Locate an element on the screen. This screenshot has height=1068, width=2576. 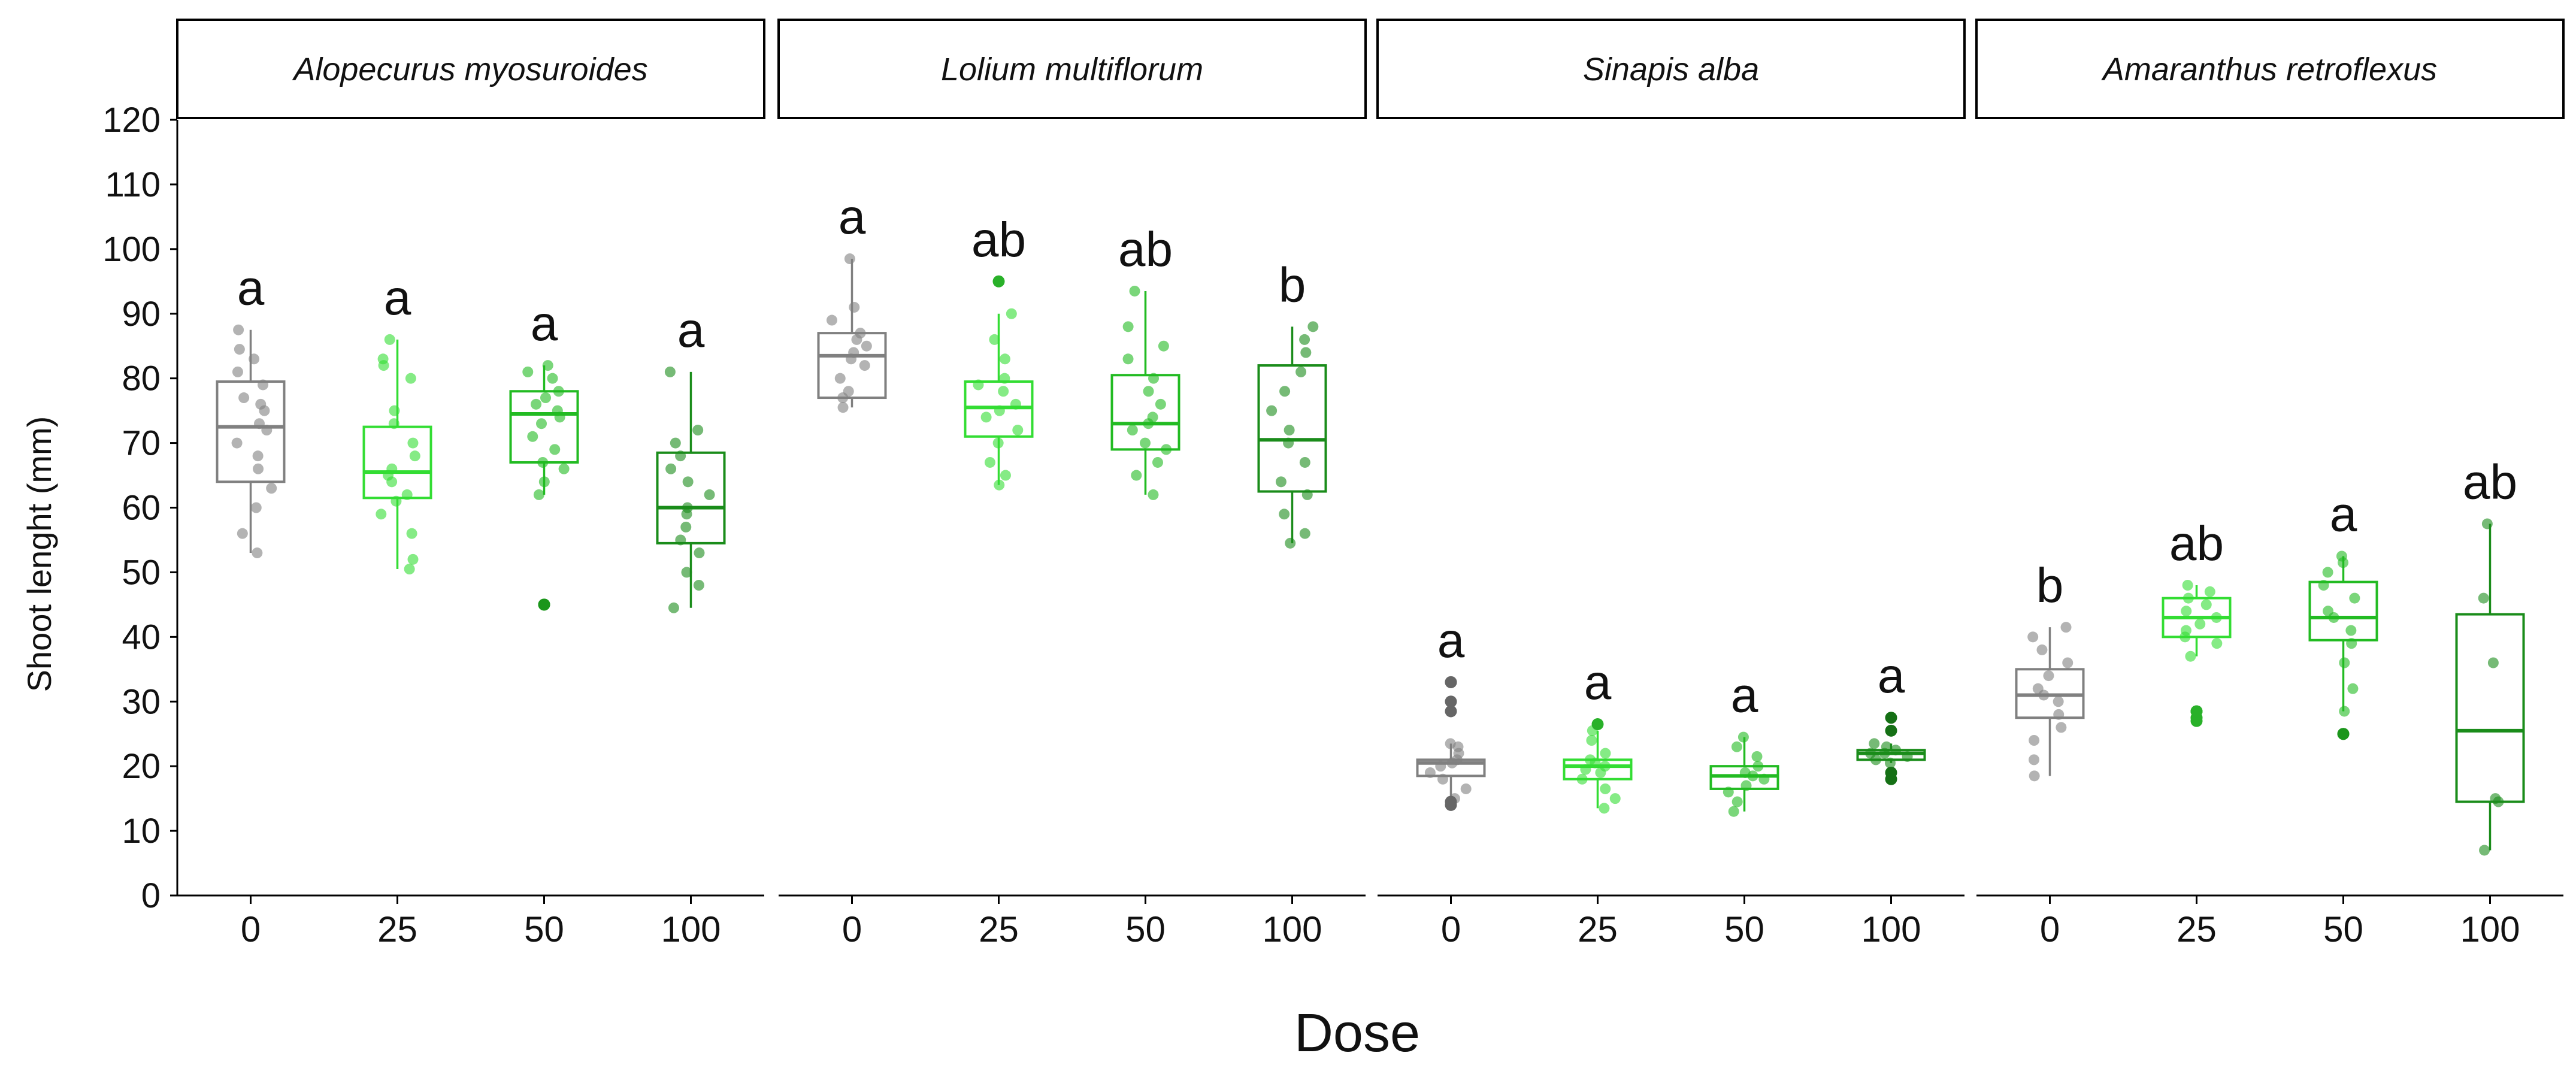
panel-title: Lolium multiflorum is located at coordinates (1072, 69).